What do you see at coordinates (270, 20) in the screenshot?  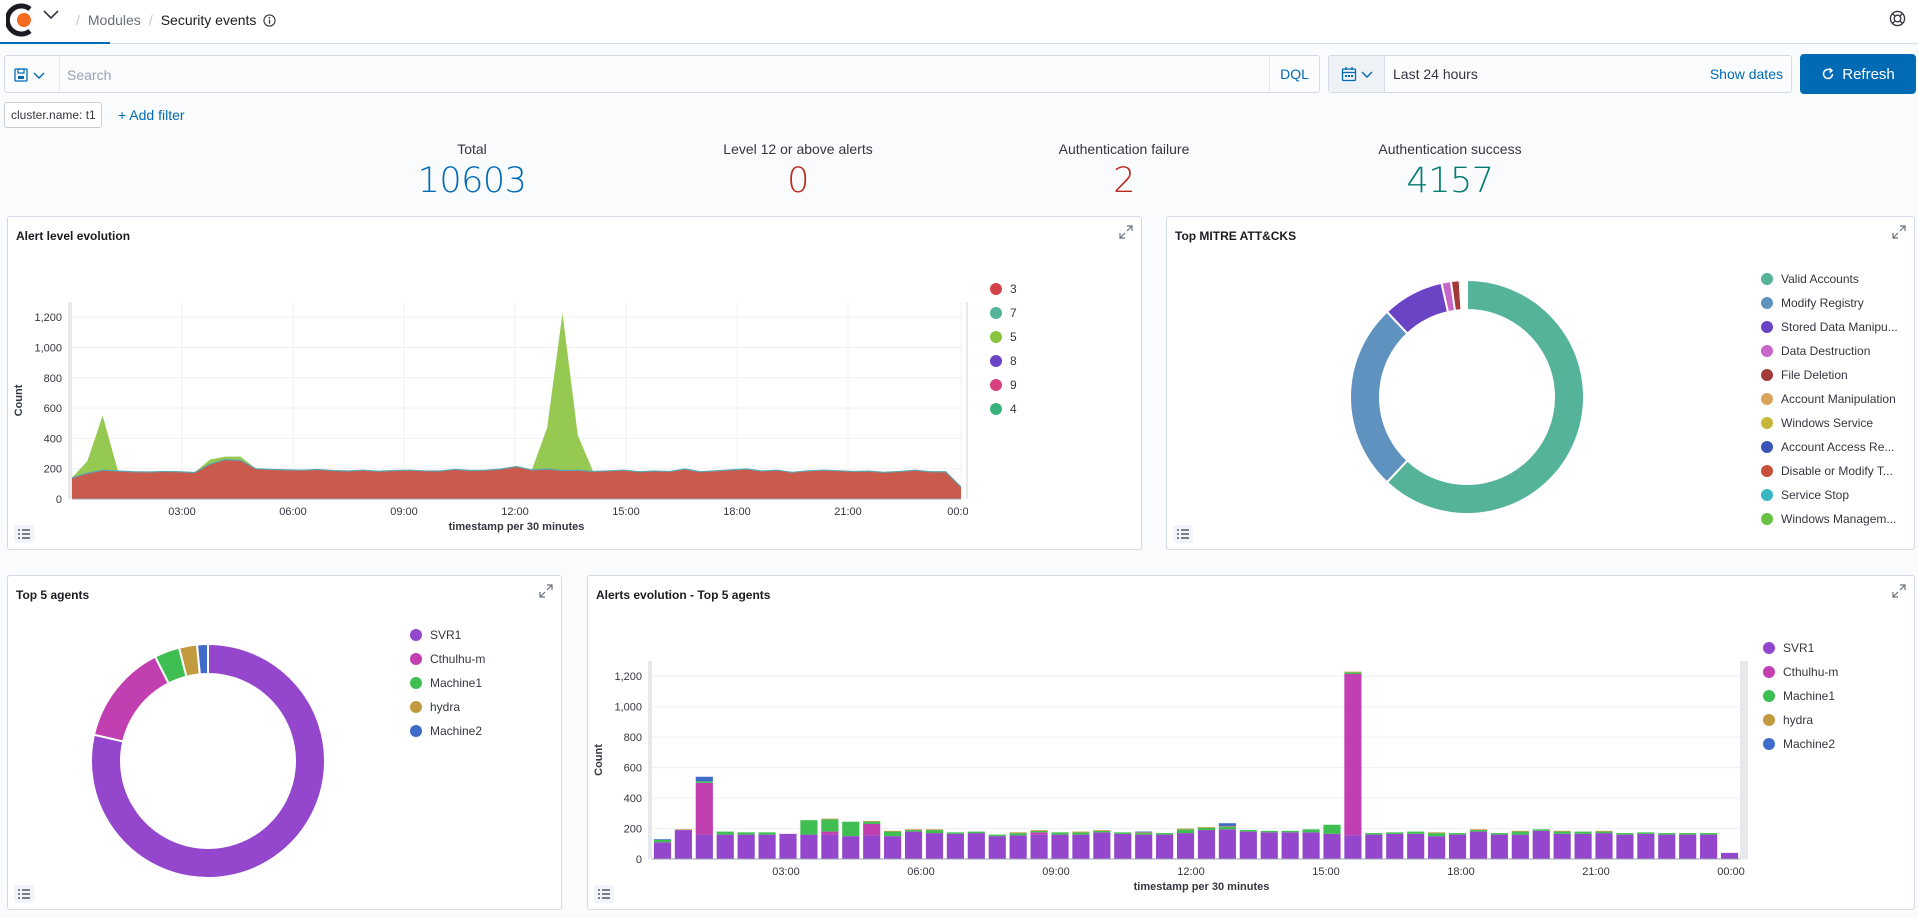 I see `info-icon` at bounding box center [270, 20].